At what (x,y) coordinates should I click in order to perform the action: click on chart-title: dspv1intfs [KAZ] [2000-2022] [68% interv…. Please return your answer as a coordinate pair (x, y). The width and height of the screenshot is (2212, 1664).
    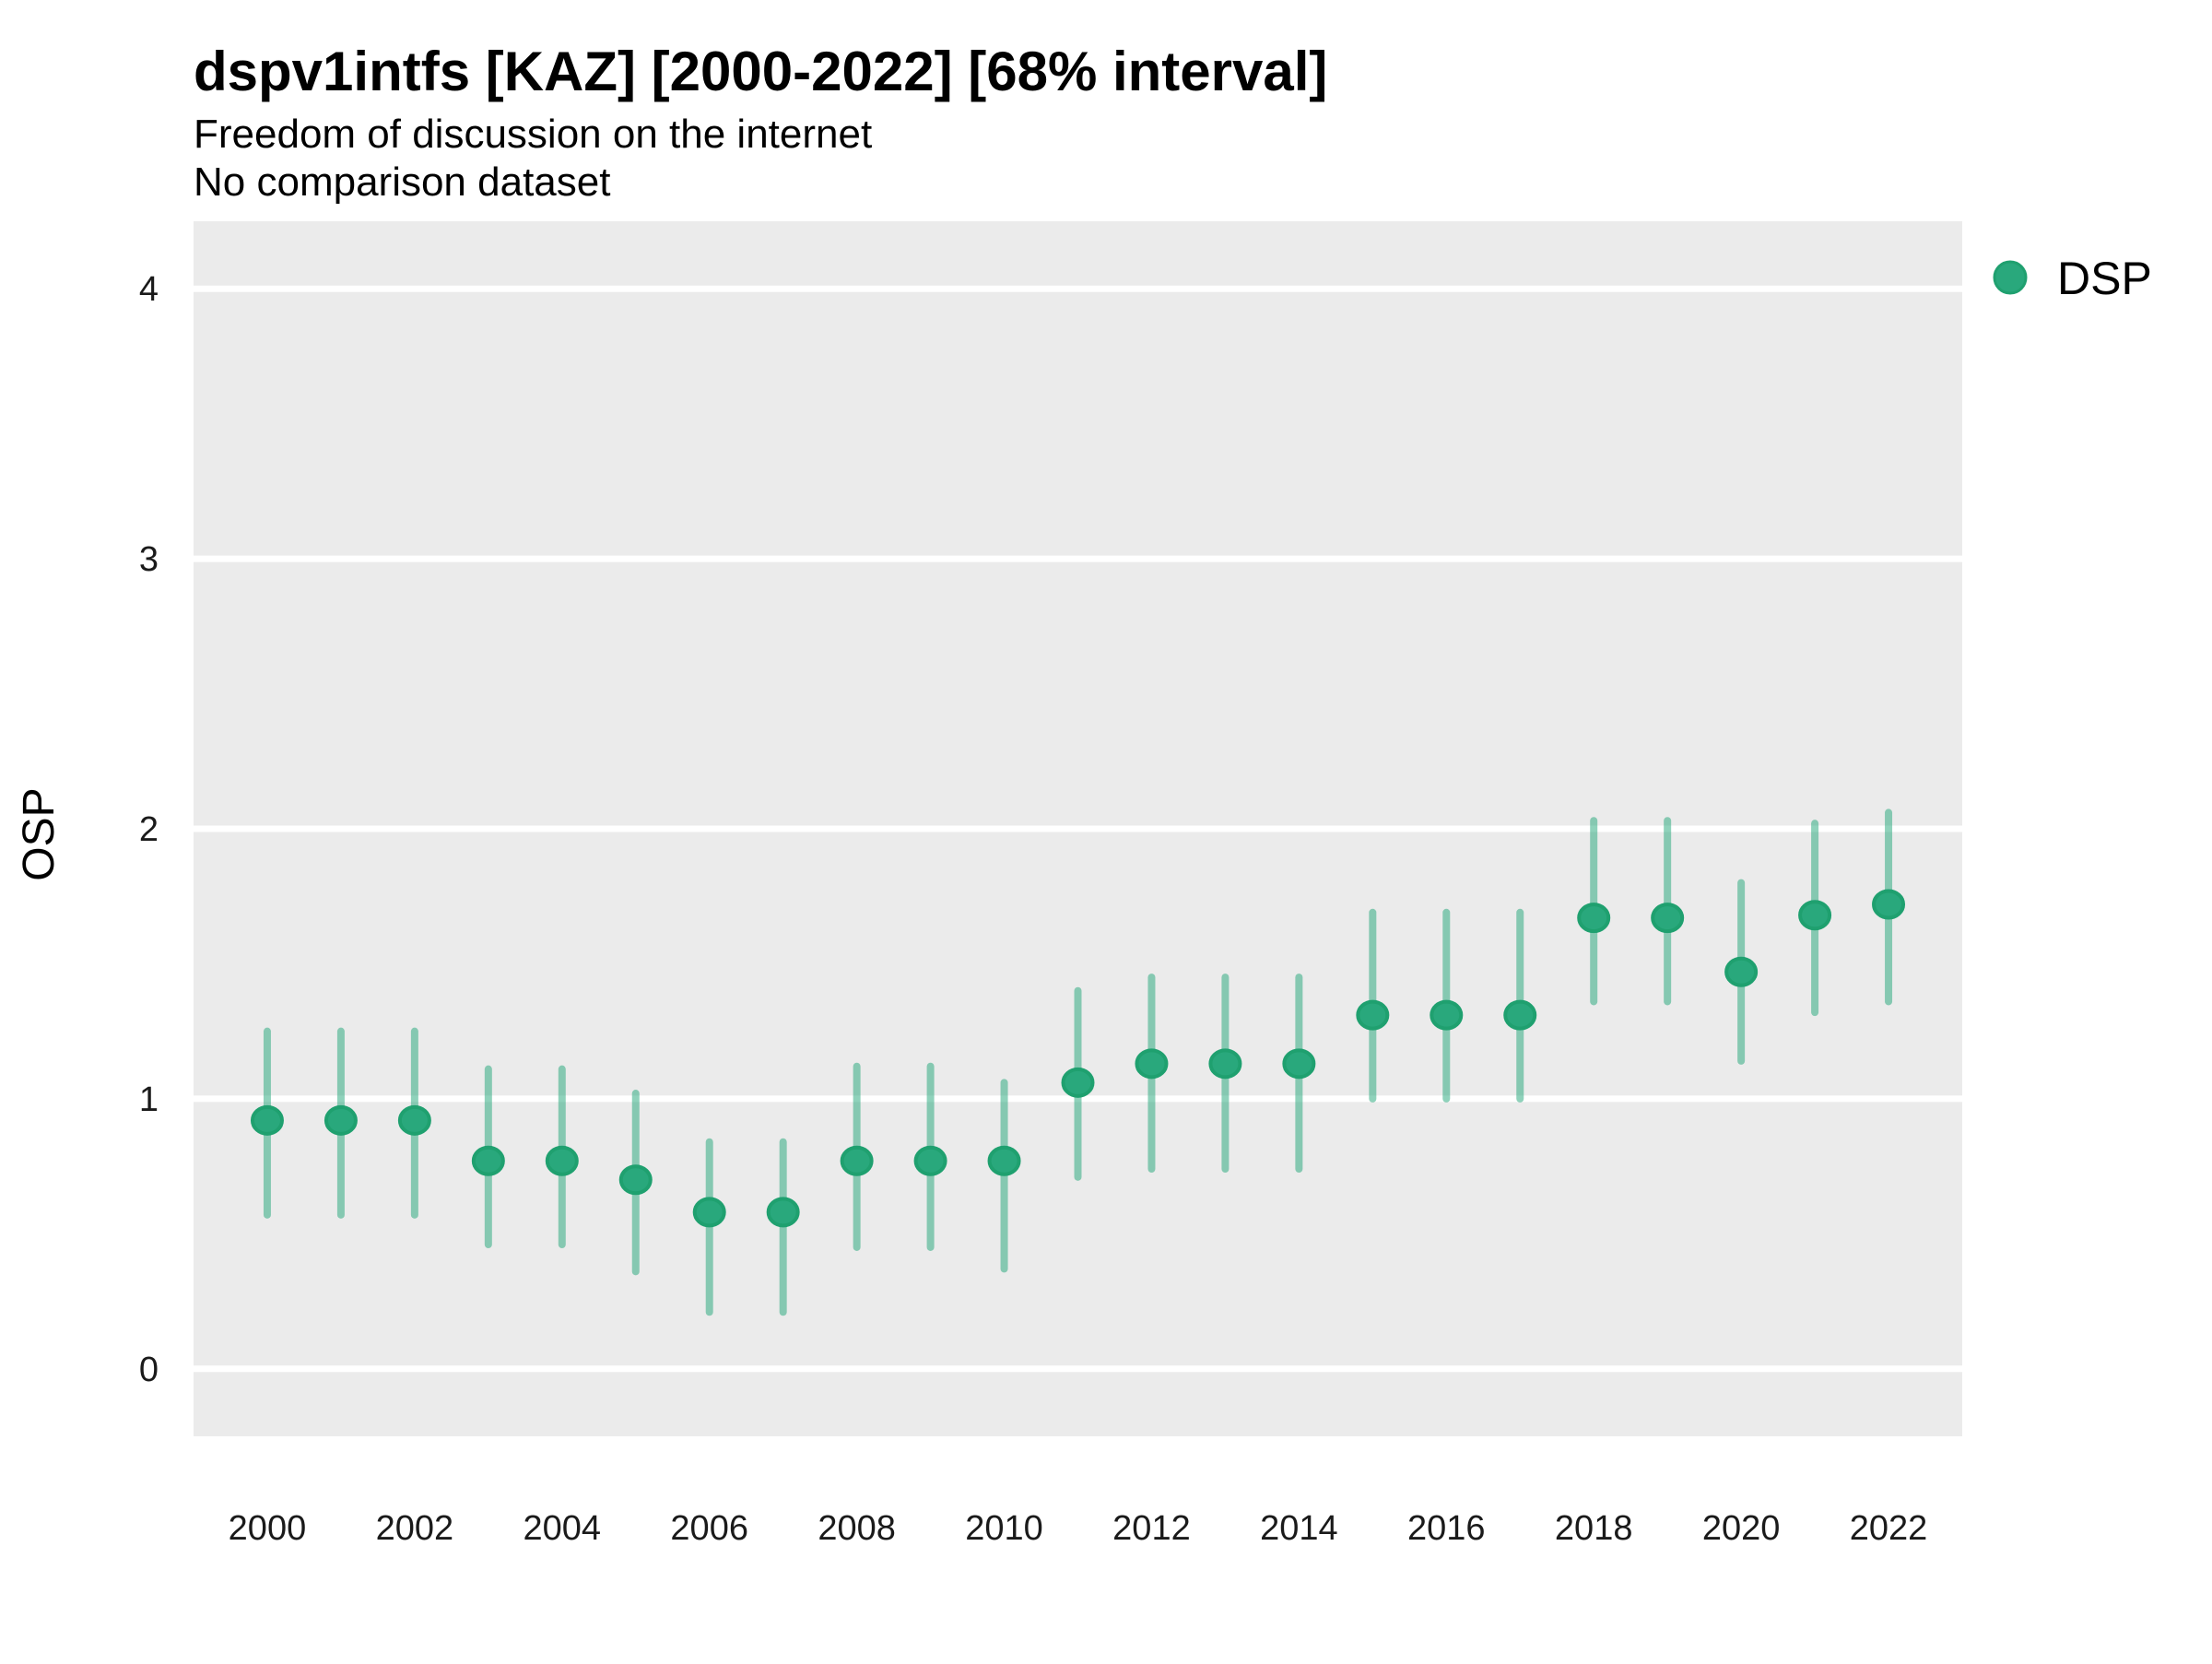
    Looking at the image, I should click on (760, 71).